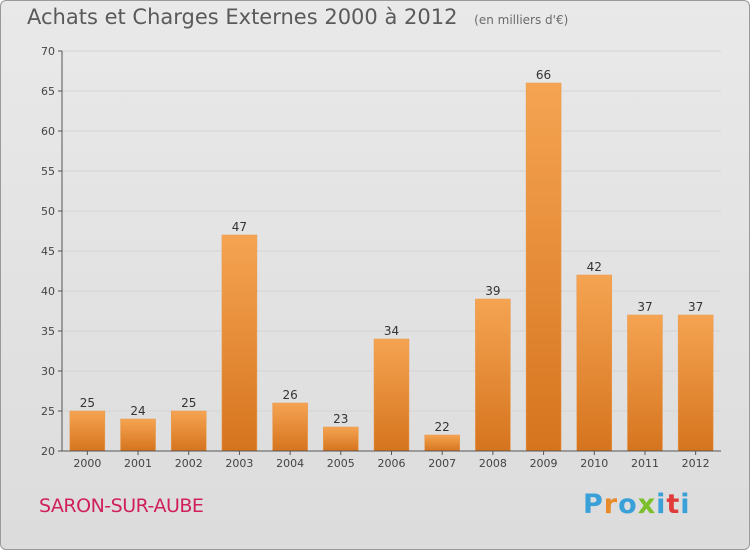 The height and width of the screenshot is (550, 750). What do you see at coordinates (521, 20) in the screenshot?
I see `chart-subtitle: (en milliers d'€)` at bounding box center [521, 20].